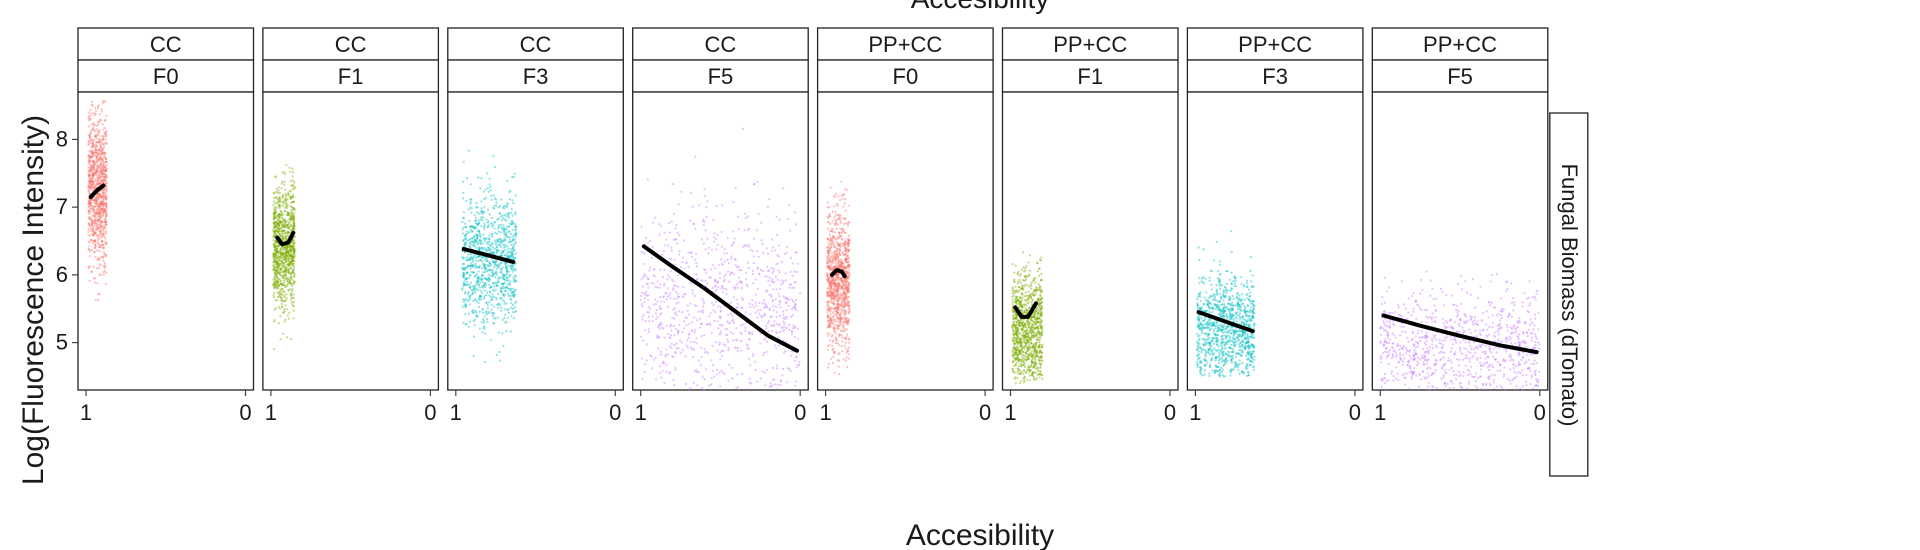  What do you see at coordinates (720, 44) in the screenshot?
I see `strip-treatment: CC` at bounding box center [720, 44].